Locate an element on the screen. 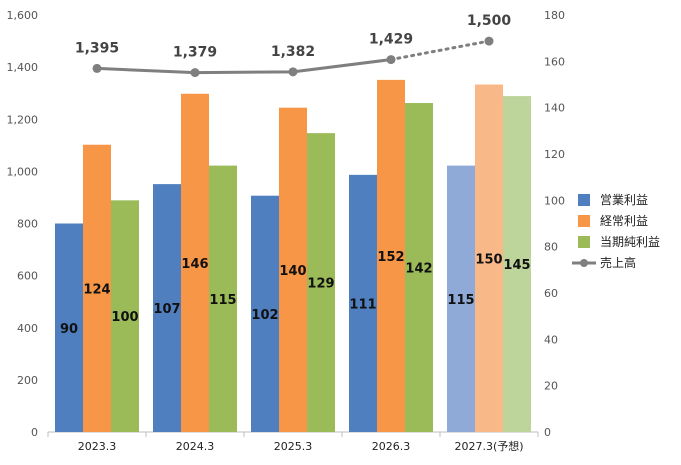 This screenshot has height=465, width=681. y-right-tick-label: 180 is located at coordinates (554, 15).